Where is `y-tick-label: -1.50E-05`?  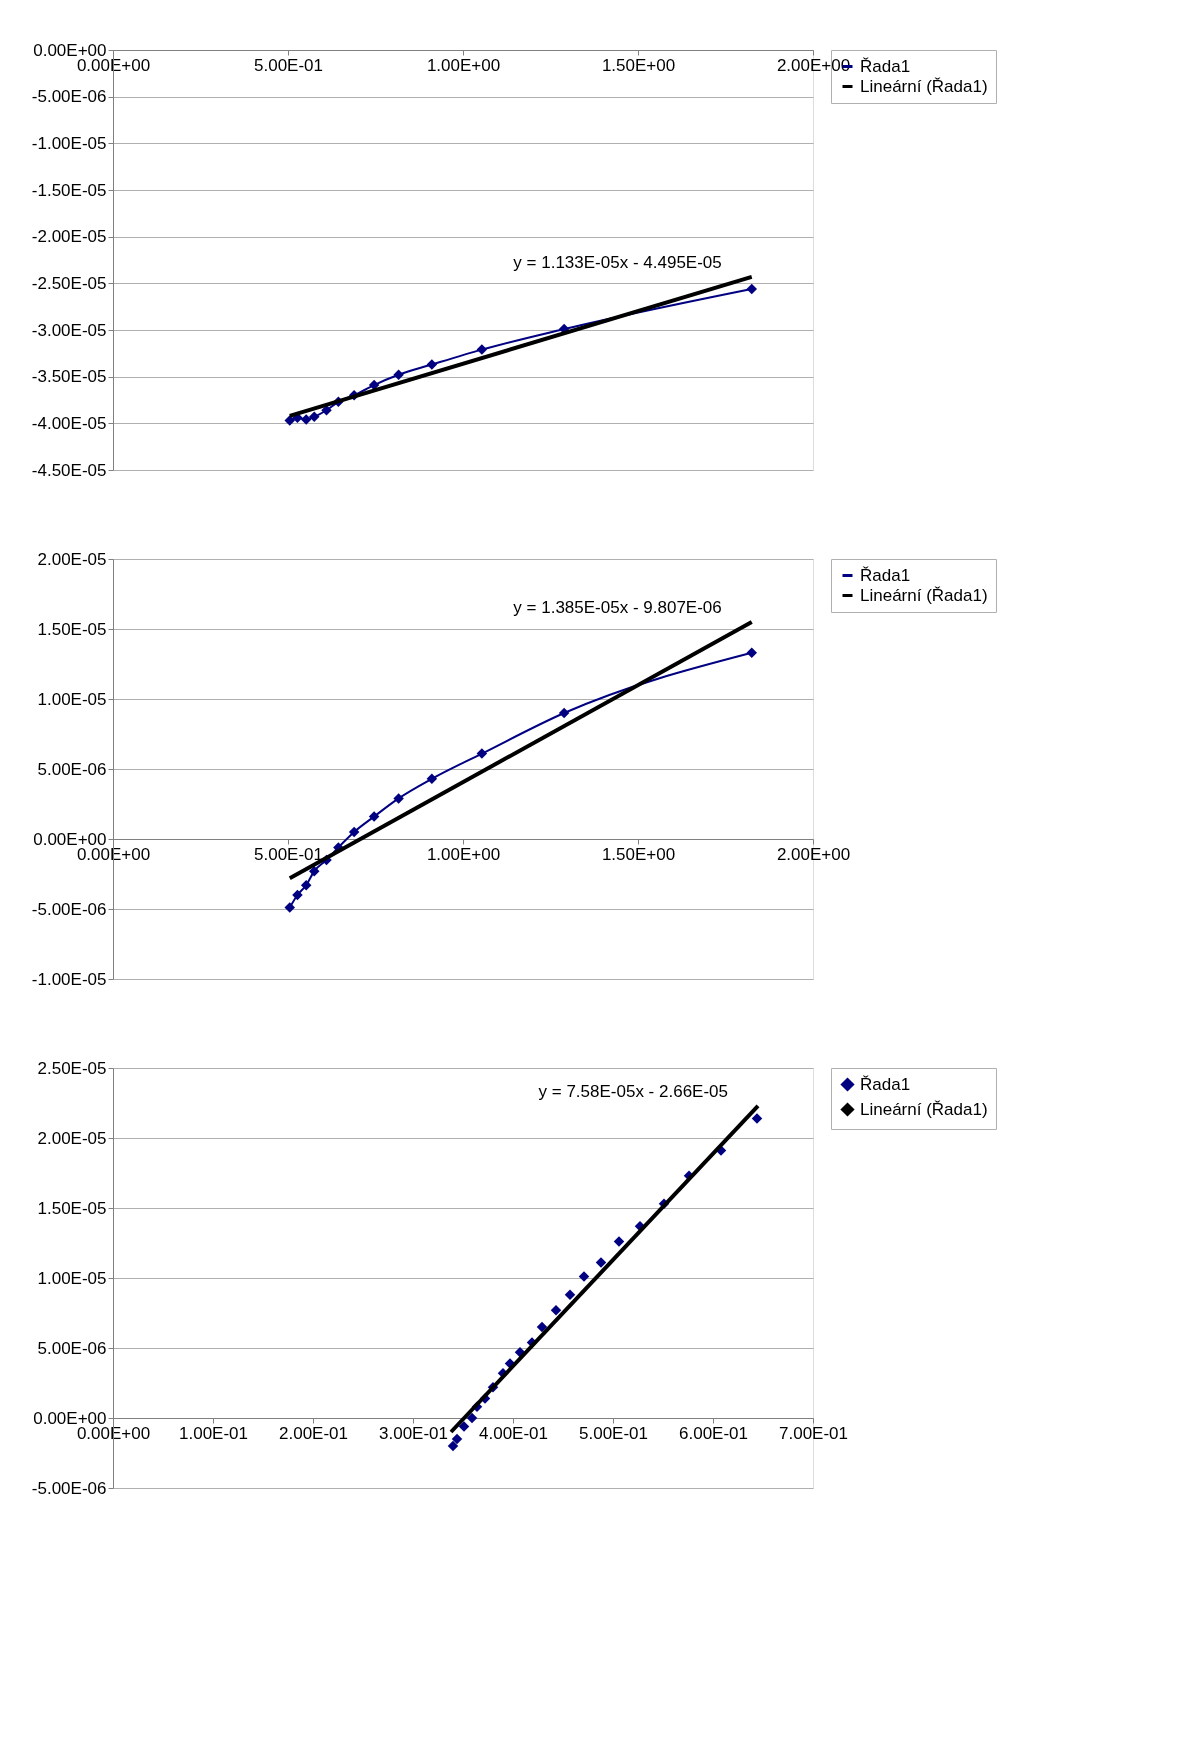 y-tick-label: -1.50E-05 is located at coordinates (69, 190).